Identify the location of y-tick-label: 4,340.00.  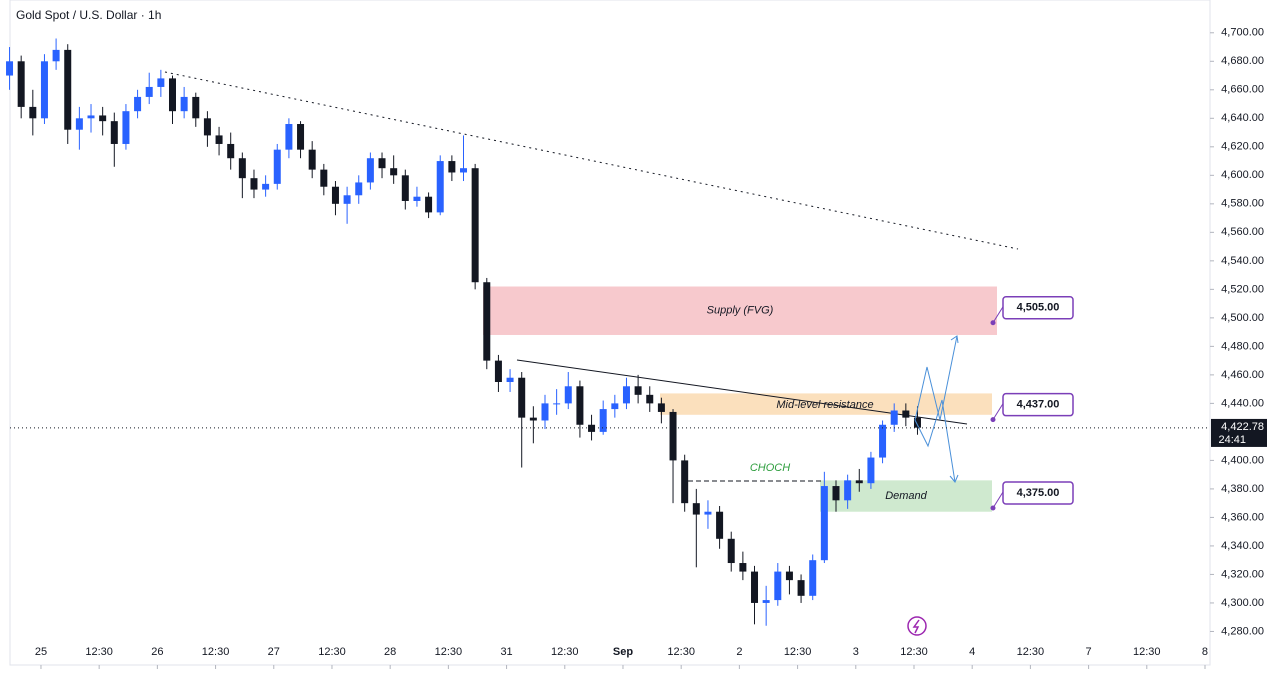
(1242, 546).